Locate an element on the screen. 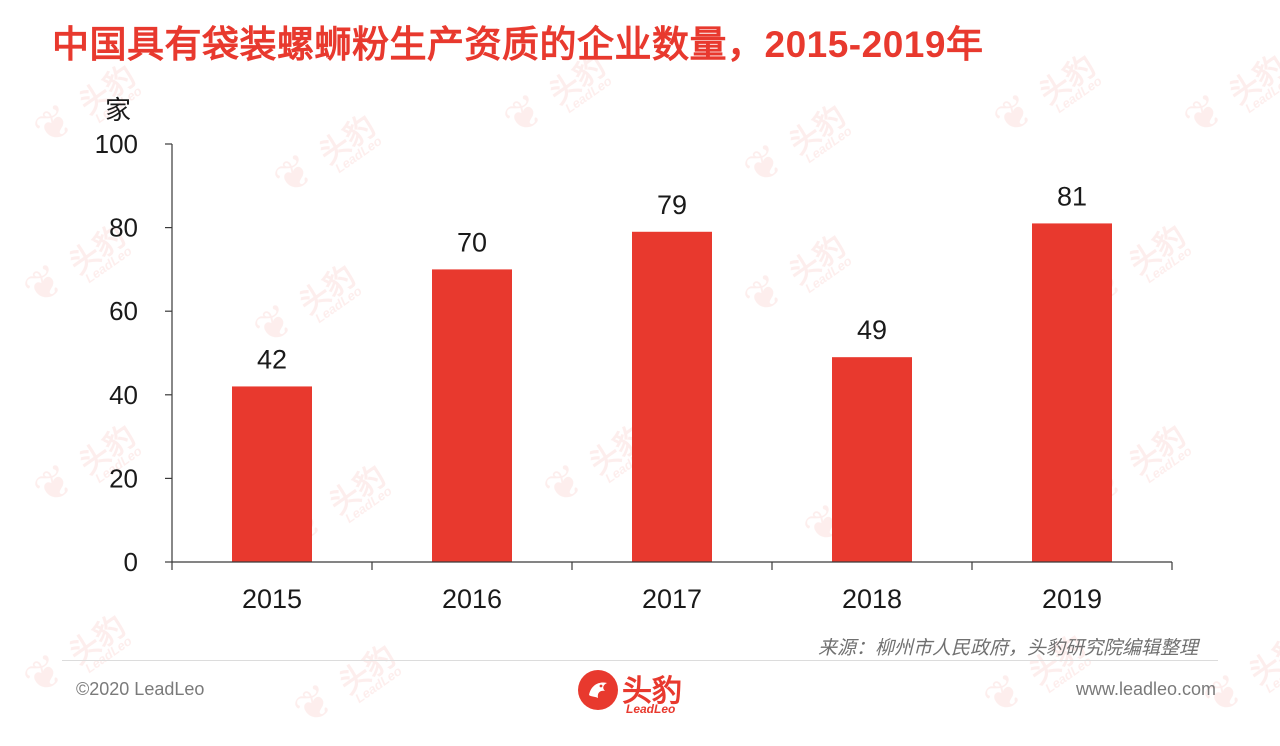 The height and width of the screenshot is (746, 1280). x-tick-label-2017: 2017 is located at coordinates (672, 599).